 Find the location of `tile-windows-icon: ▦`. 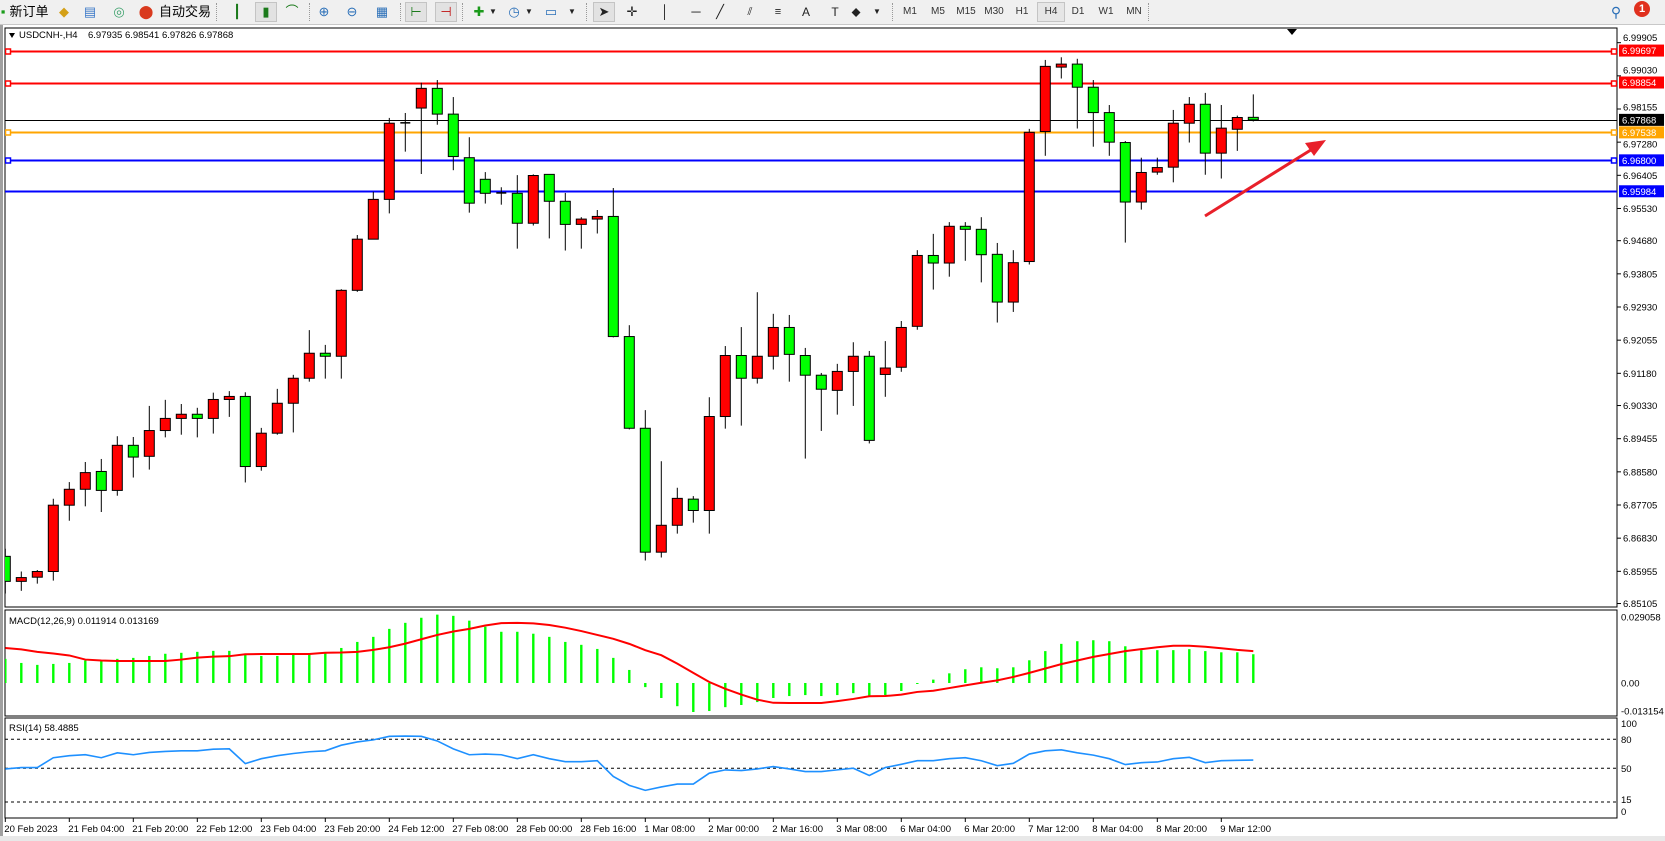

tile-windows-icon: ▦ is located at coordinates (382, 11).